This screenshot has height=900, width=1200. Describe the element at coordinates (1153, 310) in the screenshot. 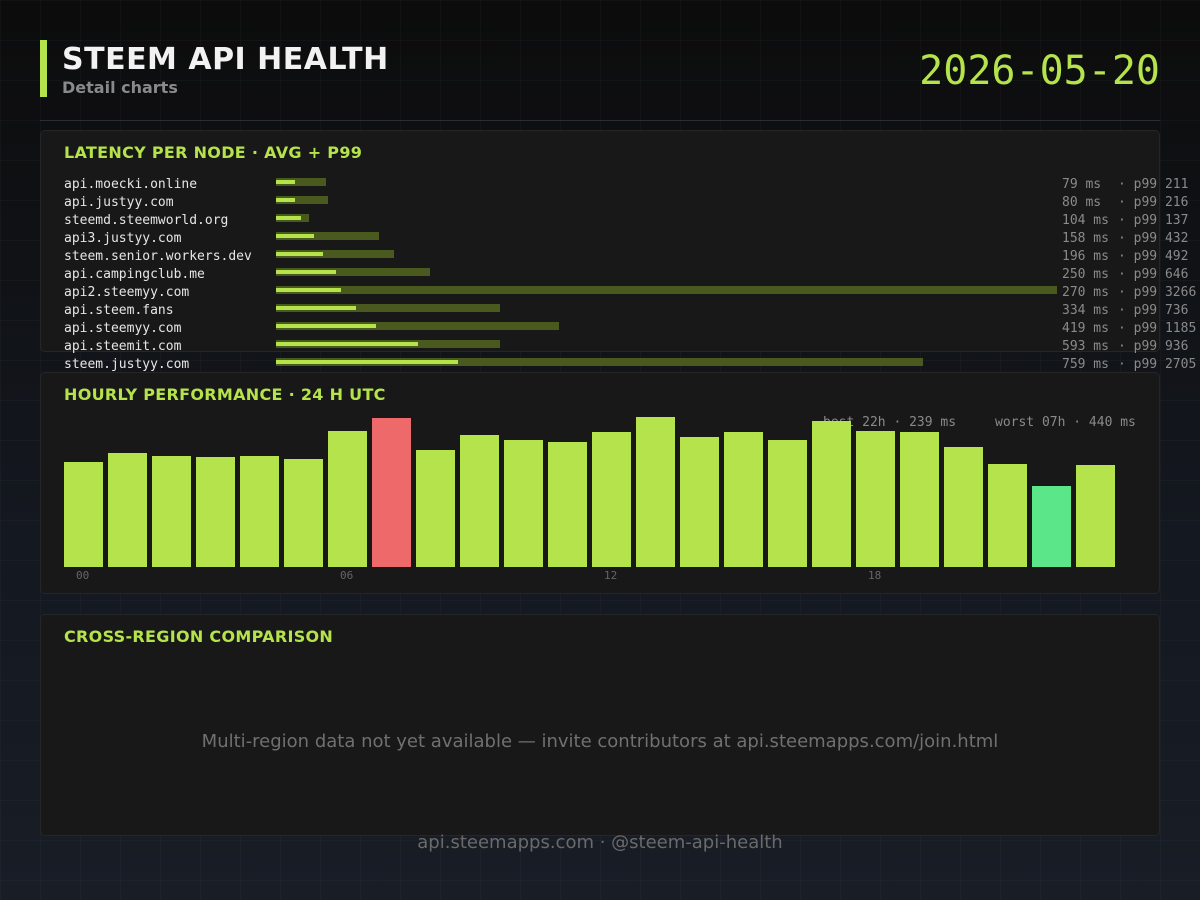

I see `p99-value: · p99 736` at that location.